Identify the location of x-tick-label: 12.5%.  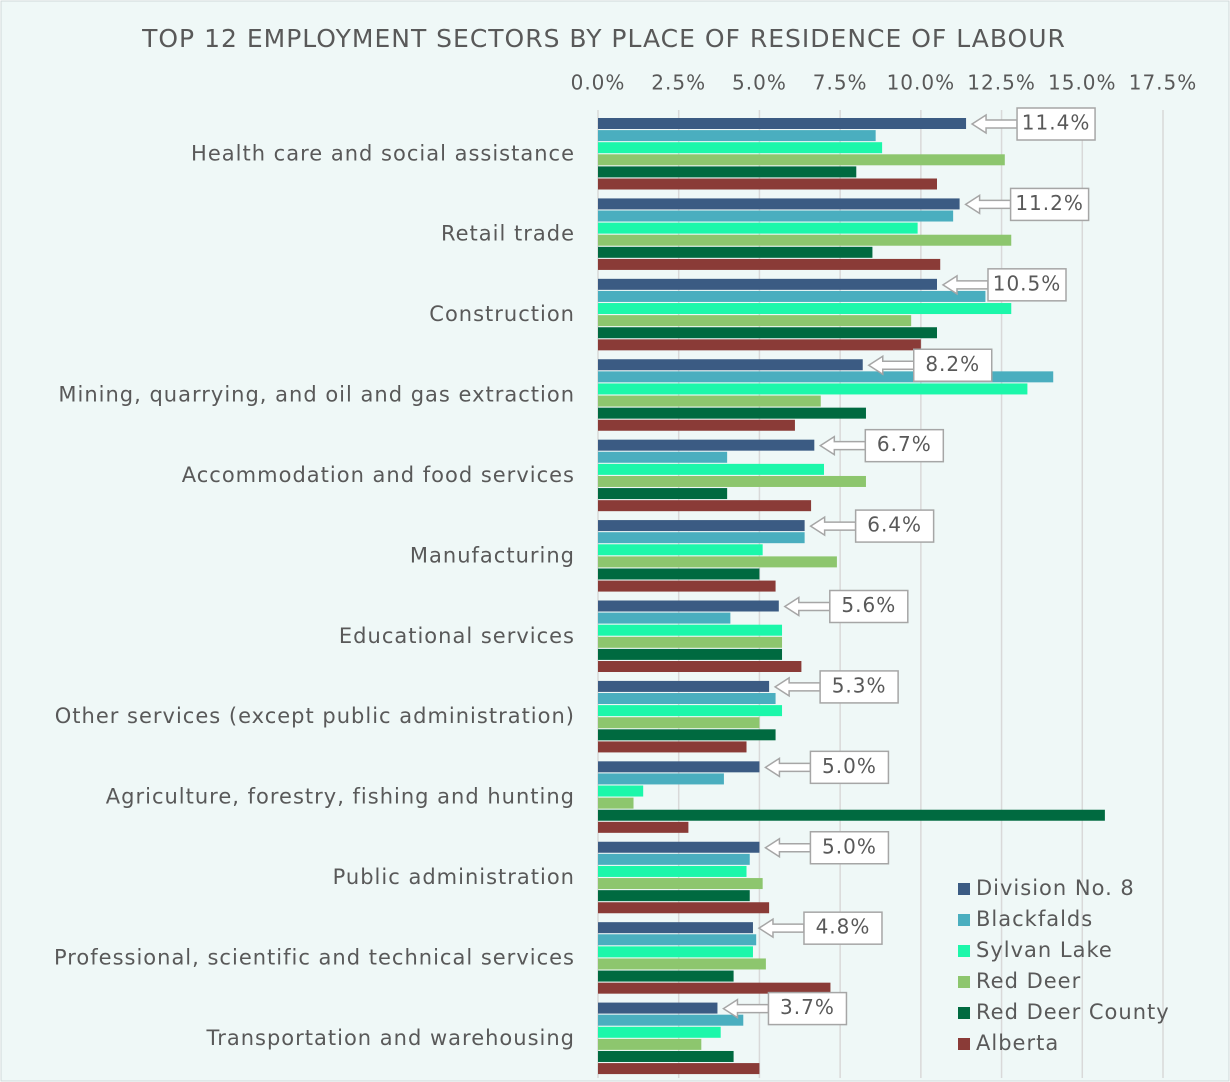
(1001, 83).